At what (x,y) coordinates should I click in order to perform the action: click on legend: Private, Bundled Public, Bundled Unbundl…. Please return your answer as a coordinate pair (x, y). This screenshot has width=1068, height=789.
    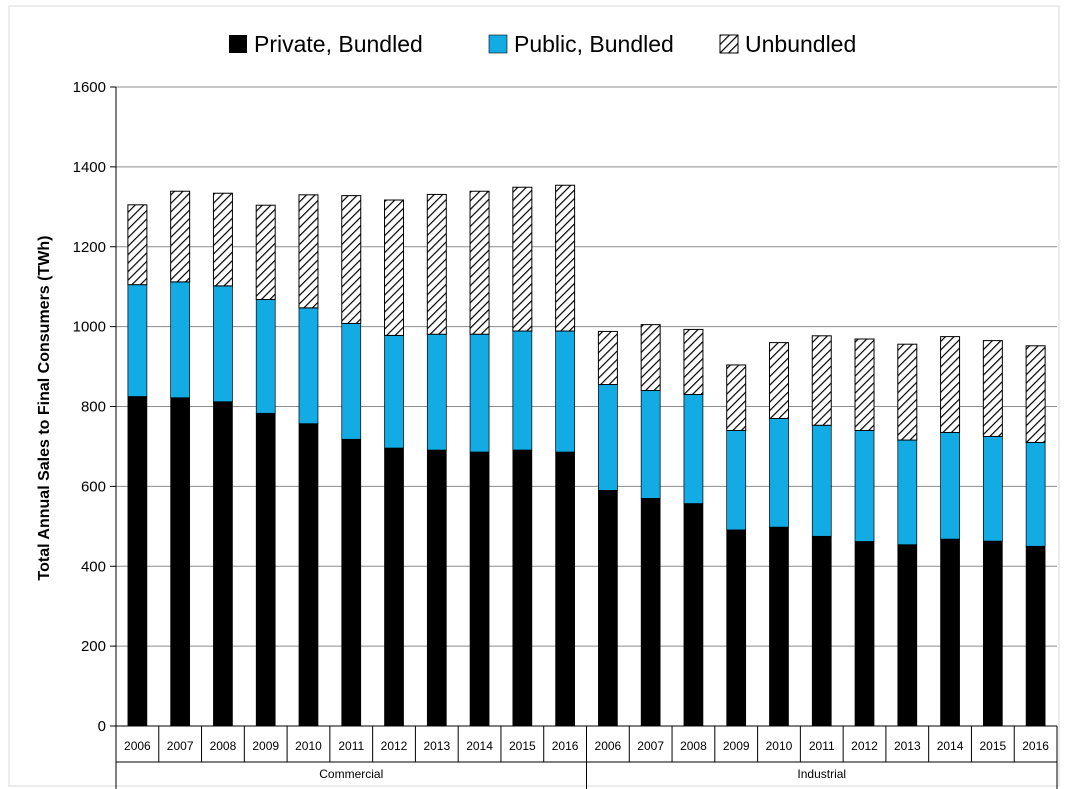
    Looking at the image, I should click on (542, 44).